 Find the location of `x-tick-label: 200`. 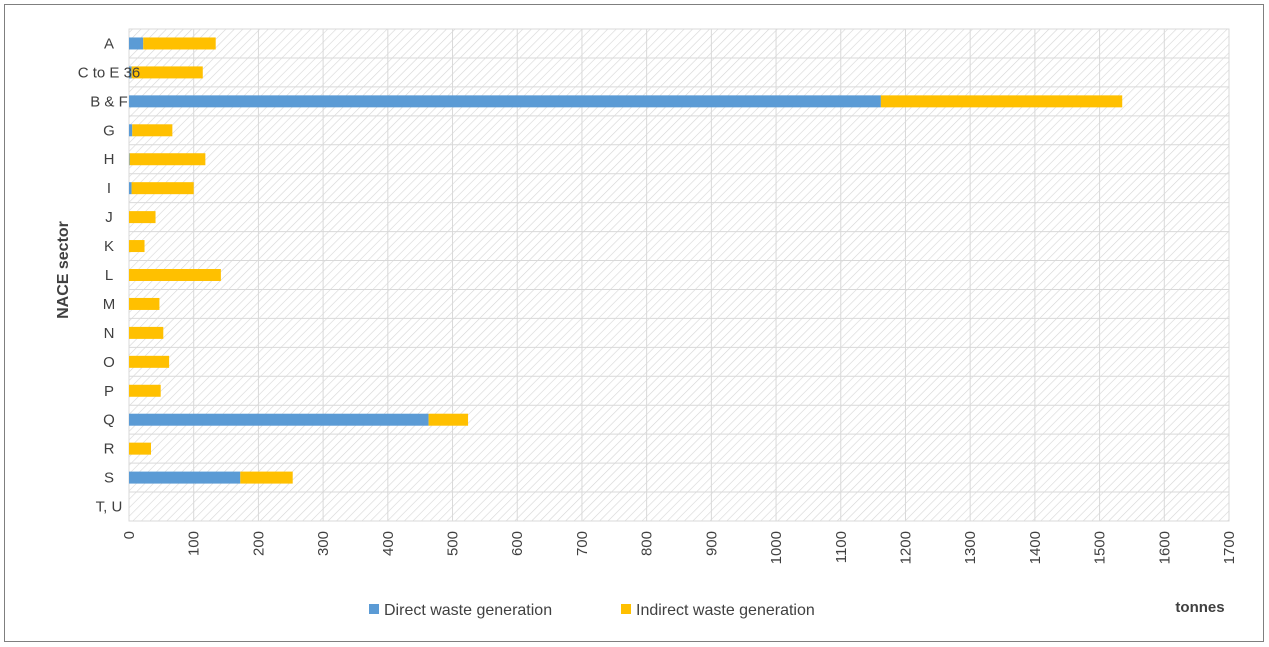

x-tick-label: 200 is located at coordinates (258, 543).